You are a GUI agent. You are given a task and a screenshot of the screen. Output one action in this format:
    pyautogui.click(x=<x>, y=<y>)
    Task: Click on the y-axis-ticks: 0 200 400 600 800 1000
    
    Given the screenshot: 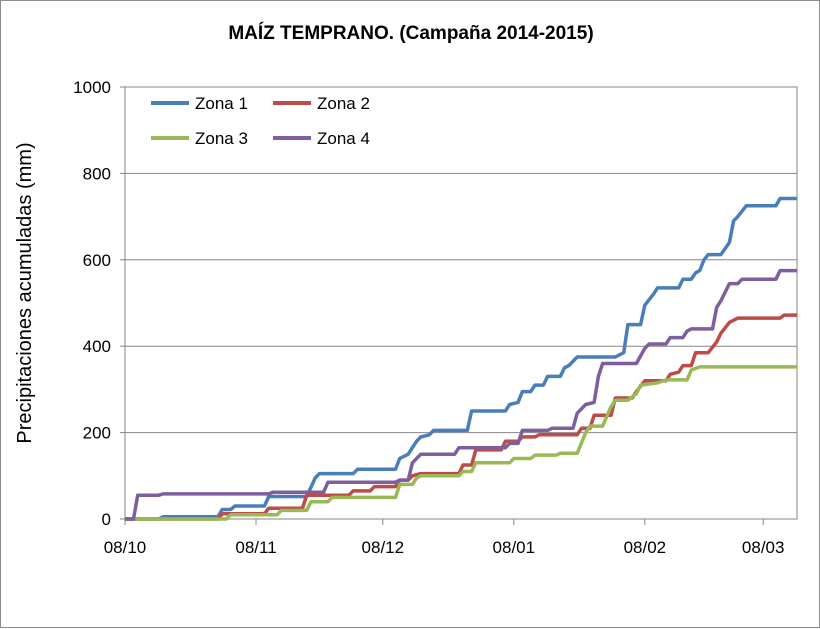 What is the action you would take?
    pyautogui.click(x=99, y=303)
    